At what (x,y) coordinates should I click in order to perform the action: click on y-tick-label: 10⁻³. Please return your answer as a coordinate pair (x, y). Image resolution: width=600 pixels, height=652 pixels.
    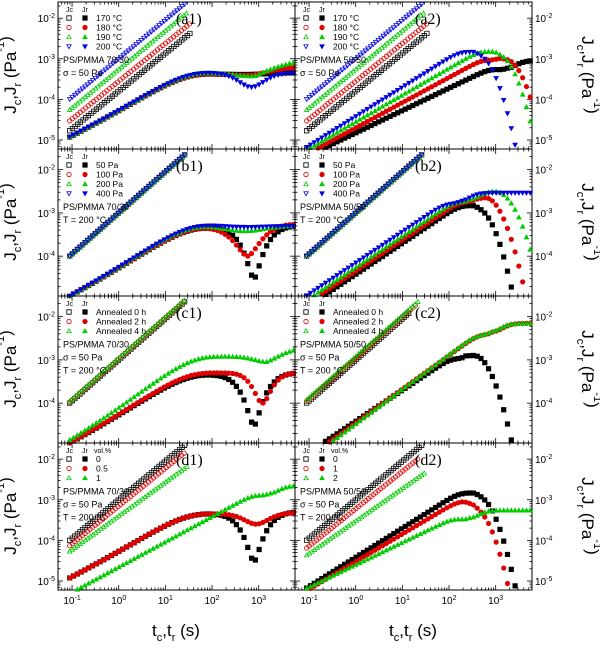
    Looking at the image, I should click on (543, 60).